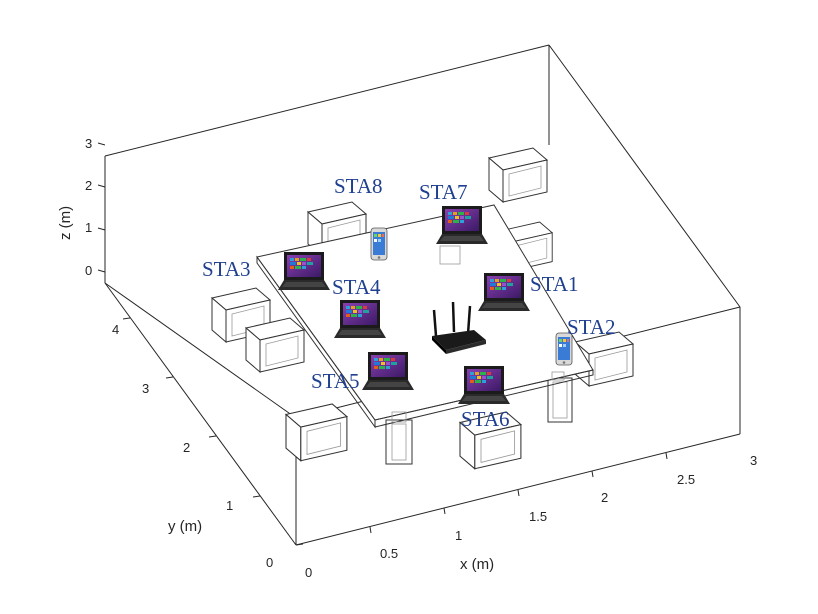 This screenshot has height=614, width=818. What do you see at coordinates (275, 345) in the screenshot?
I see `chair-left-lower` at bounding box center [275, 345].